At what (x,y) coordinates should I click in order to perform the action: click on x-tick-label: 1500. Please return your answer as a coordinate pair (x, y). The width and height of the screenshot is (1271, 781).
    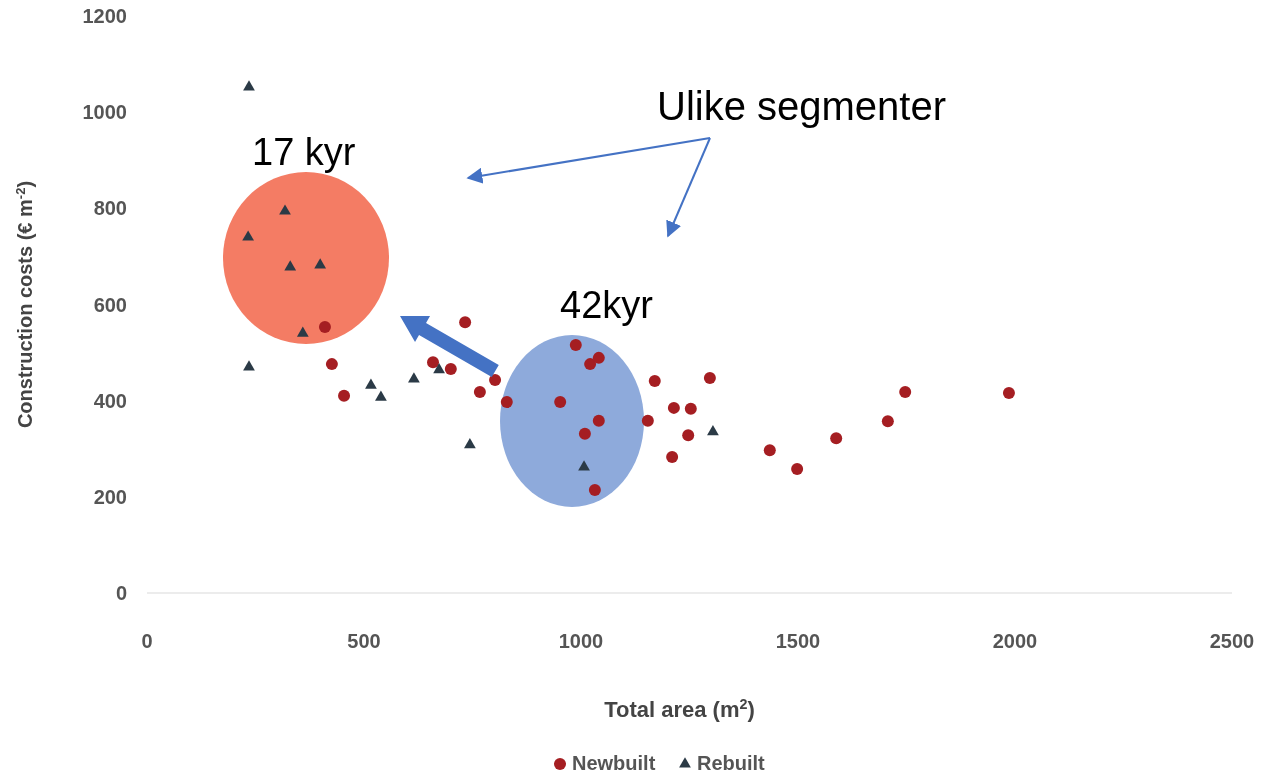
    Looking at the image, I should click on (798, 641).